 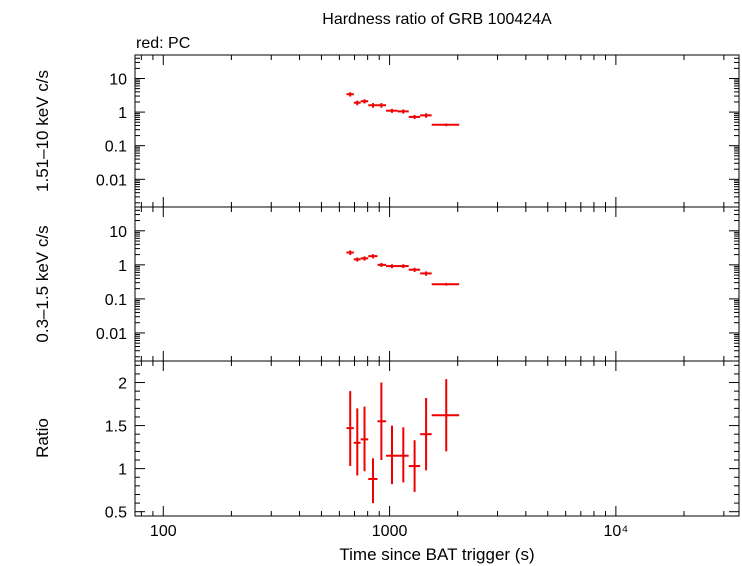 I want to click on chart-subtitle: red: PC, so click(x=163, y=43).